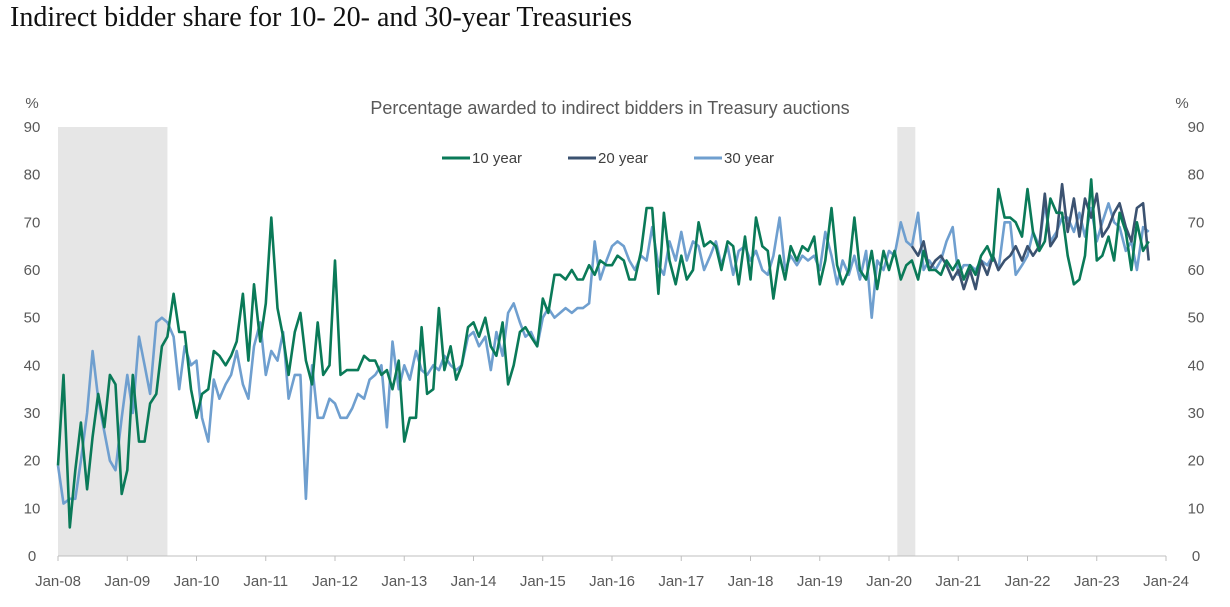  What do you see at coordinates (1030, 236) in the screenshot?
I see `series-line-20-year` at bounding box center [1030, 236].